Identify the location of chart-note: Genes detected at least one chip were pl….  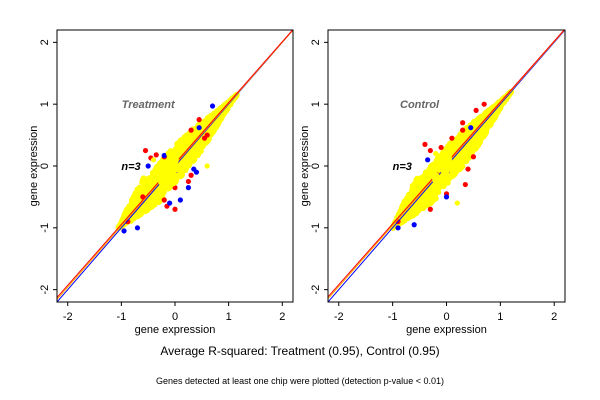
(300, 381).